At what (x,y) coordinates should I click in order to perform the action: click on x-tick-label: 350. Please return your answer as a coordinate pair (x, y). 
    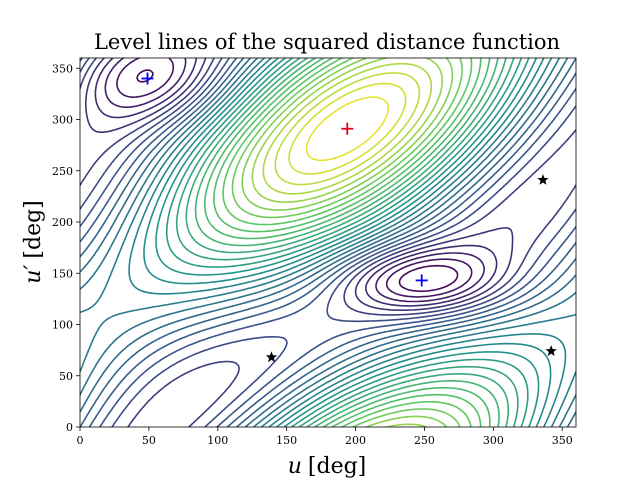
    Looking at the image, I should click on (562, 440).